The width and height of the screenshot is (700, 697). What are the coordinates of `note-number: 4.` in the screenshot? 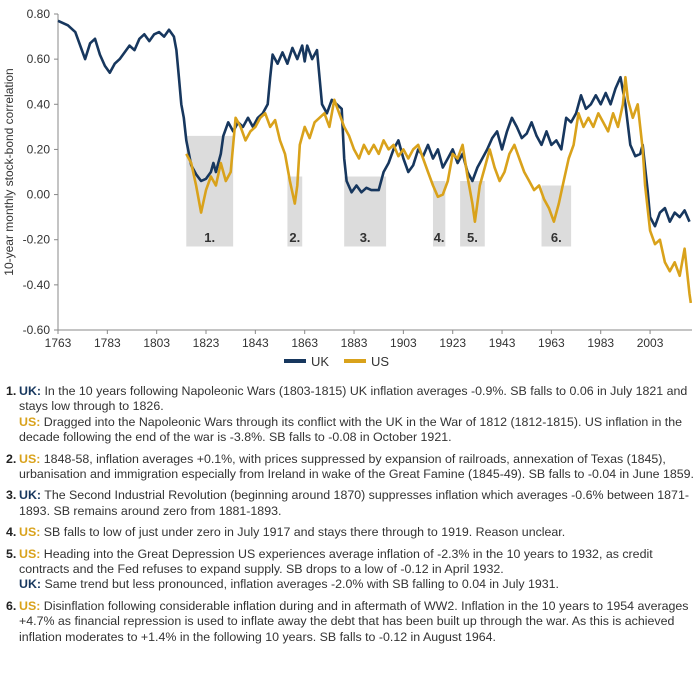 It's located at (11, 532).